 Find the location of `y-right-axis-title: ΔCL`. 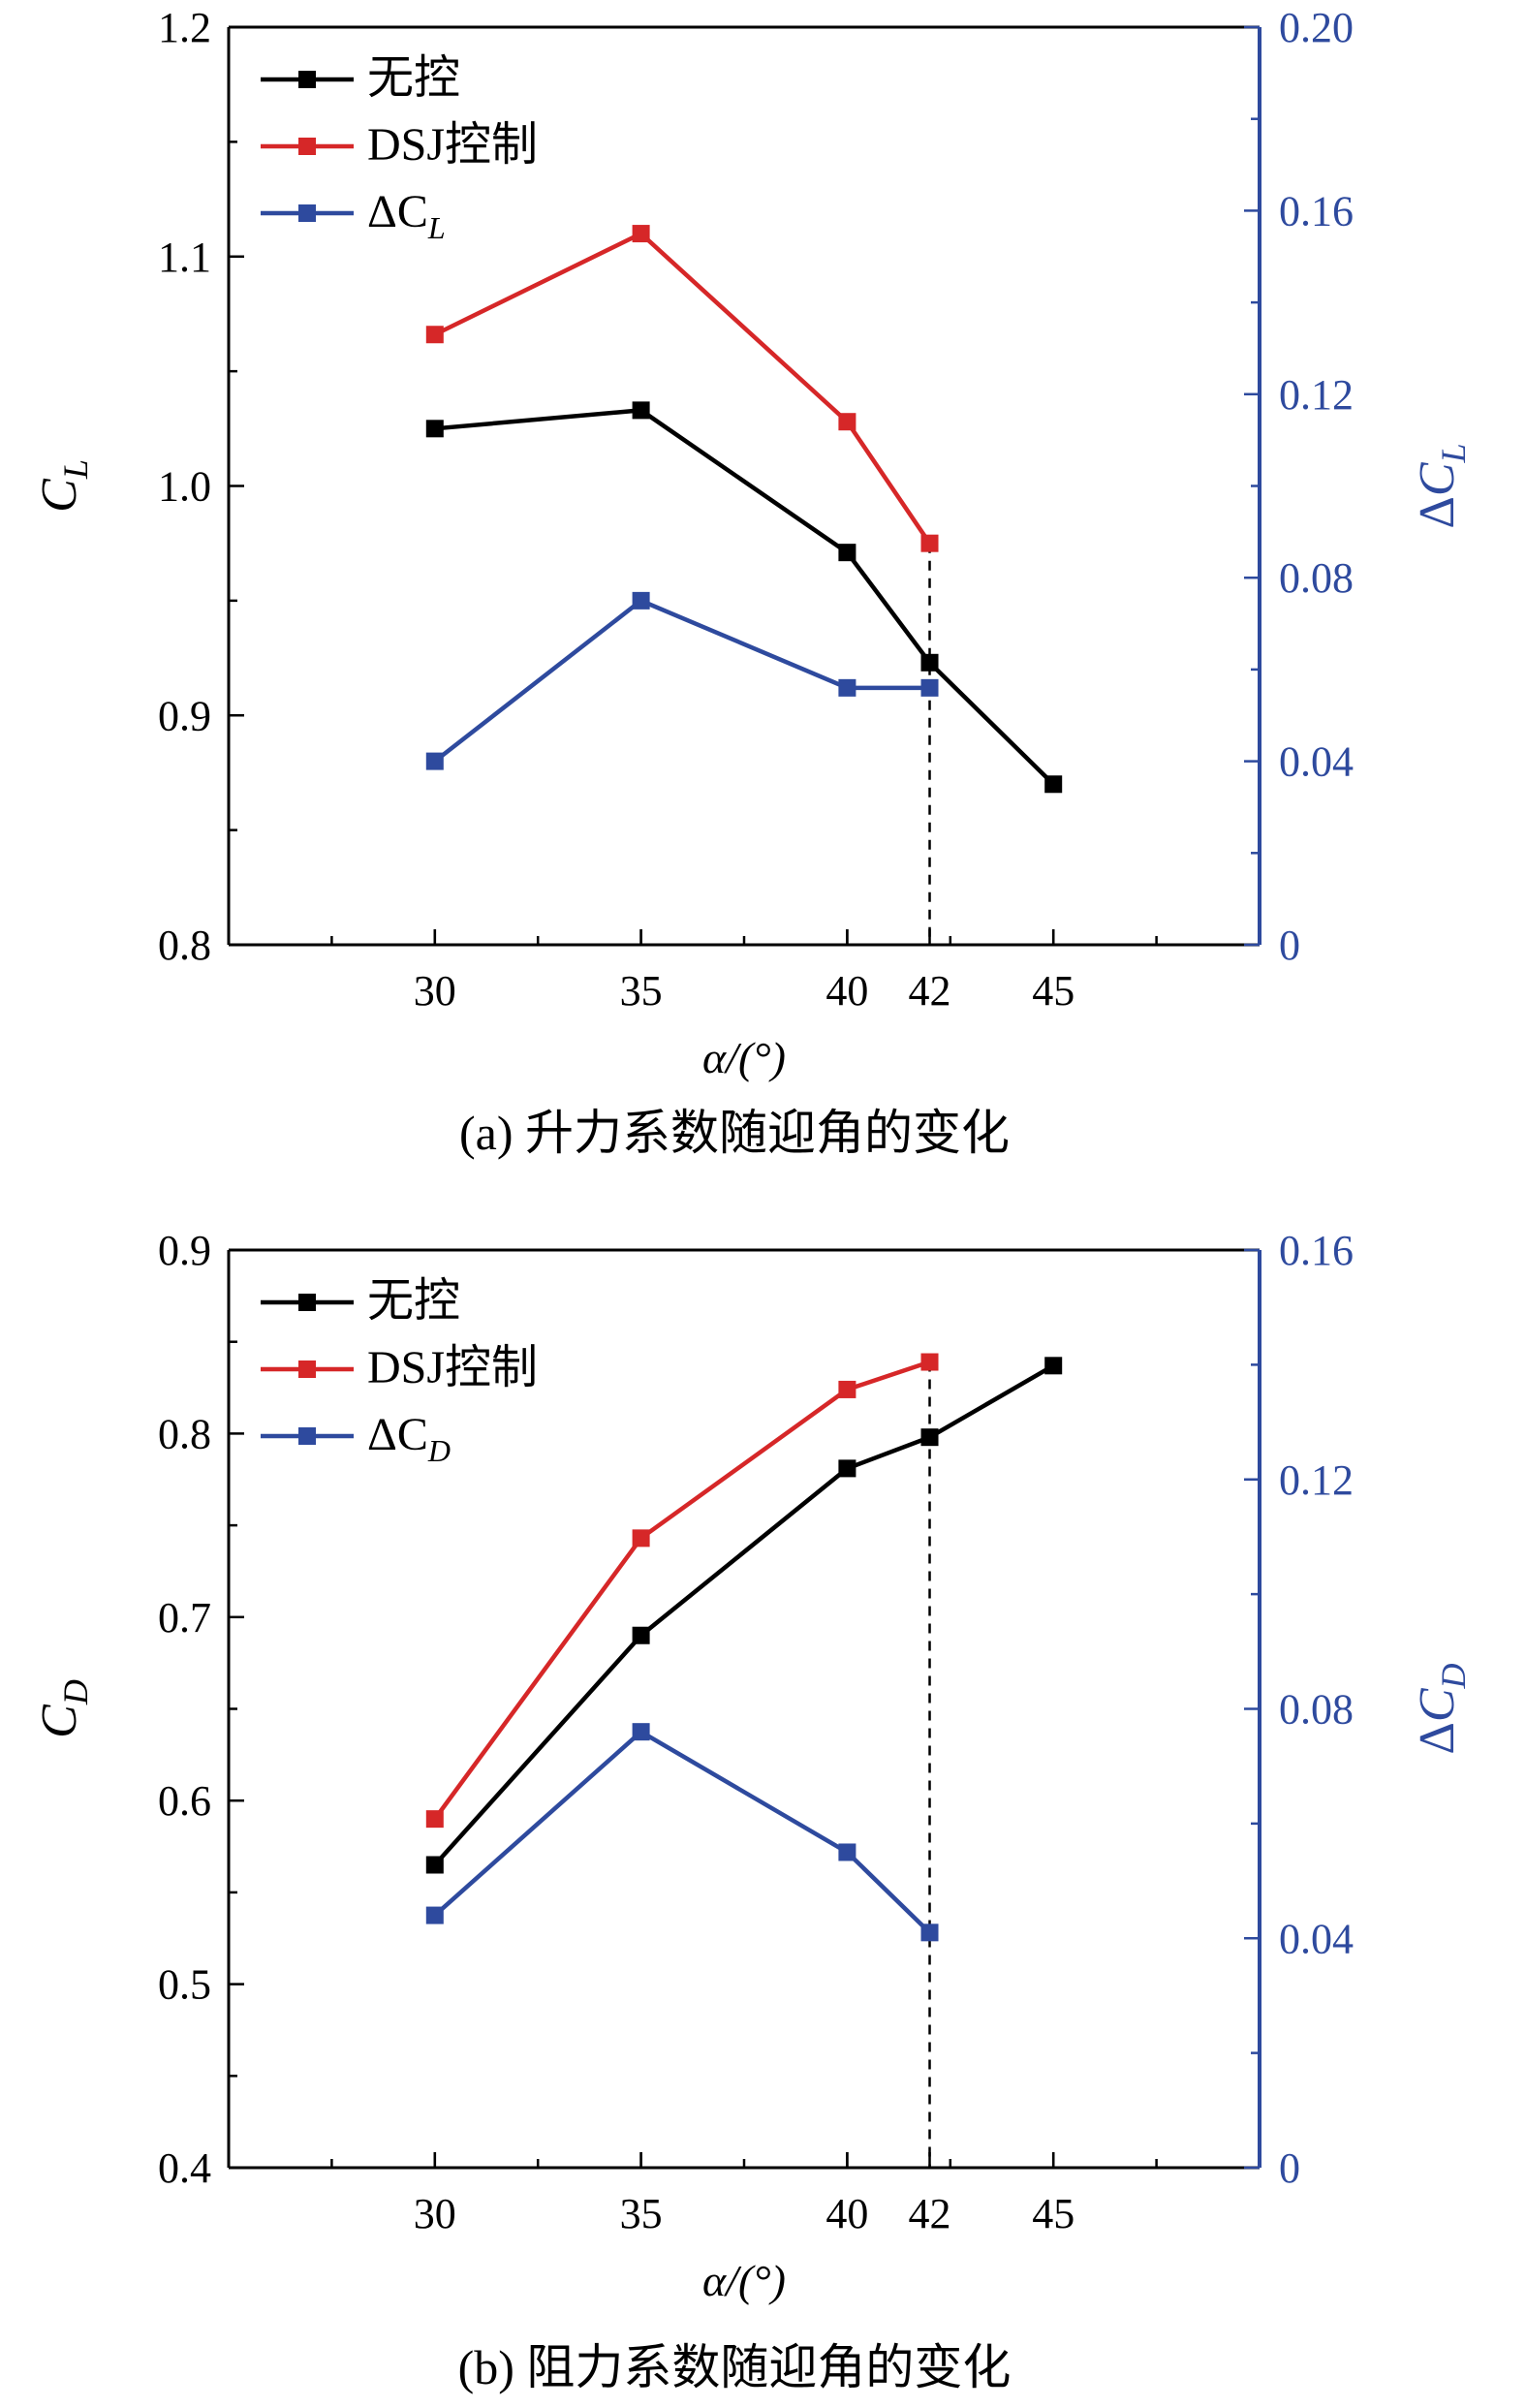

y-right-axis-title: ΔCL is located at coordinates (1441, 486).